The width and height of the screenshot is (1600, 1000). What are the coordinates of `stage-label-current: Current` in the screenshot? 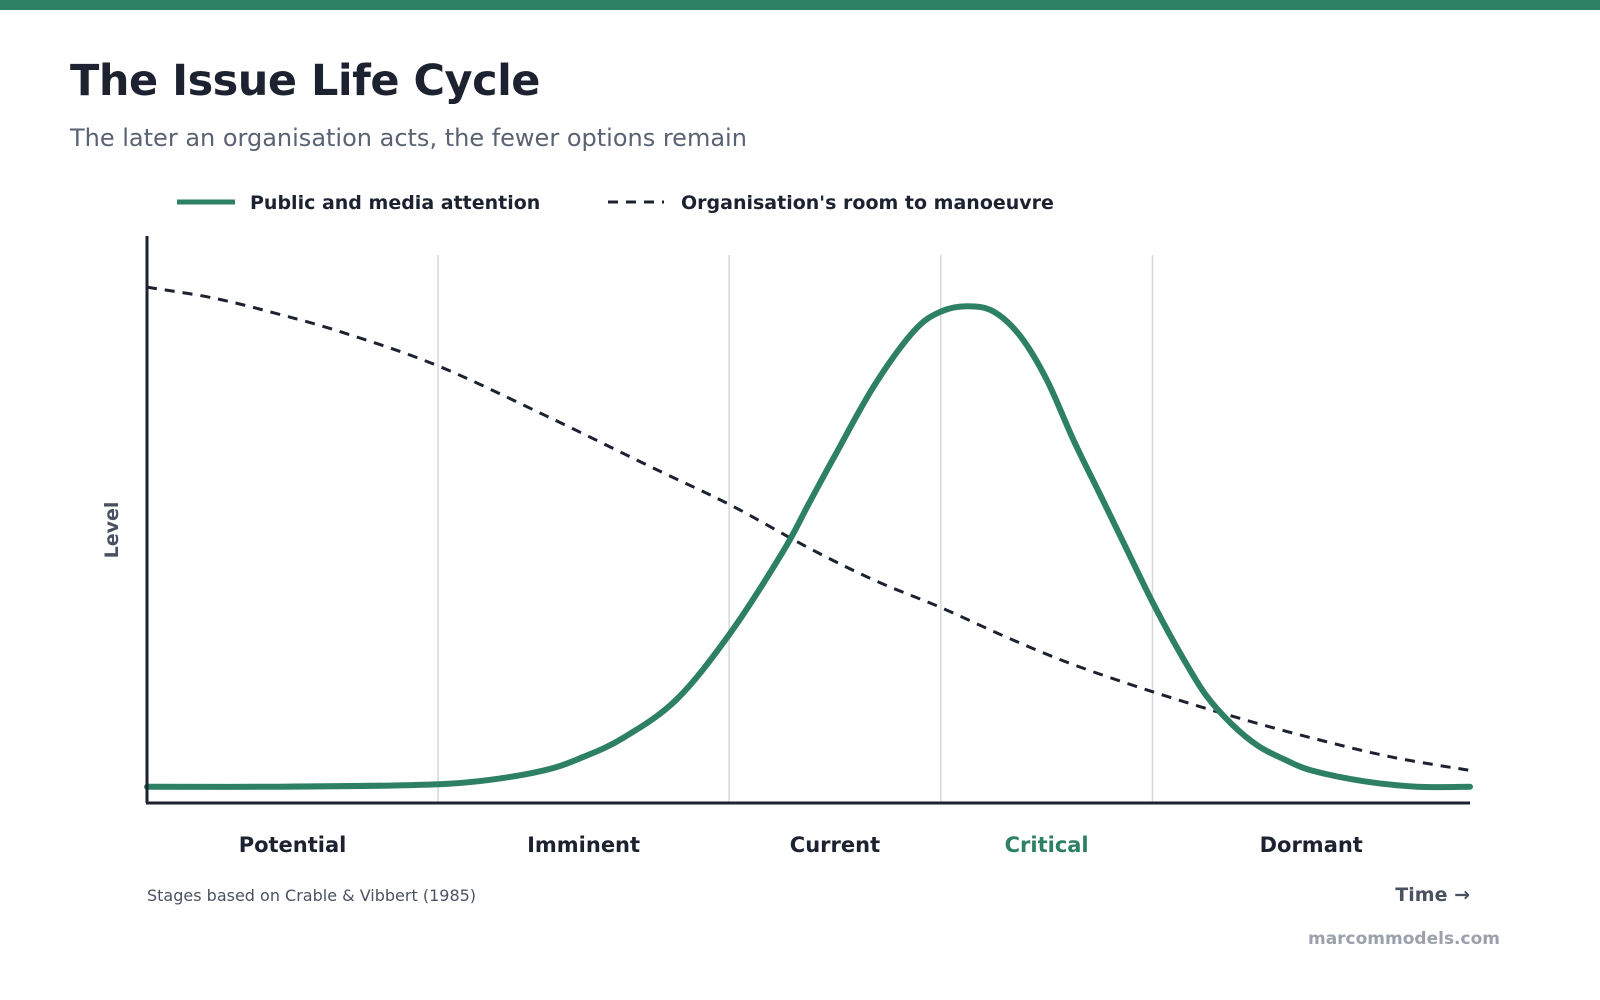 It's located at (835, 845).